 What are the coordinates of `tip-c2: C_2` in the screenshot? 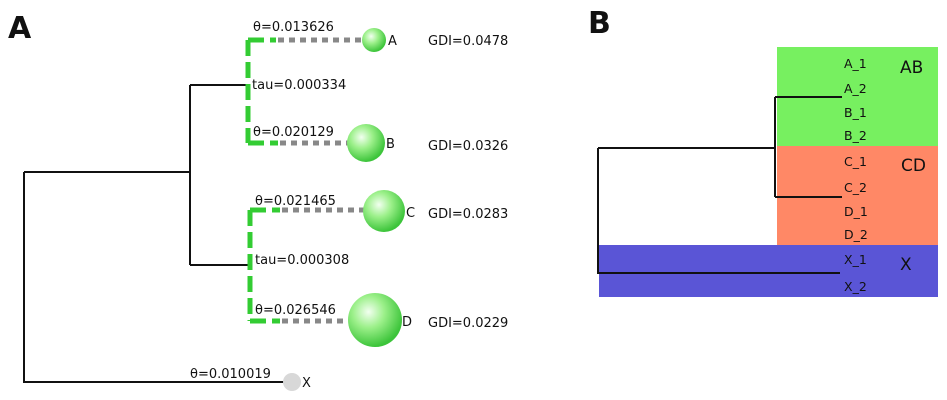 It's located at (855, 187).